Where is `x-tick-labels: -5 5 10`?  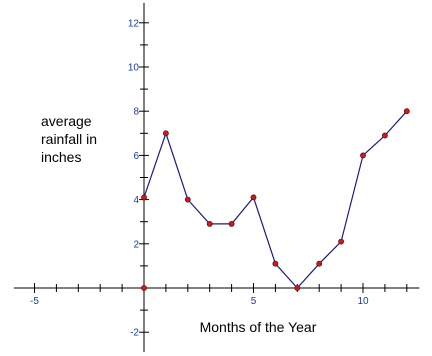 x-tick-labels: -5 5 10 is located at coordinates (199, 301).